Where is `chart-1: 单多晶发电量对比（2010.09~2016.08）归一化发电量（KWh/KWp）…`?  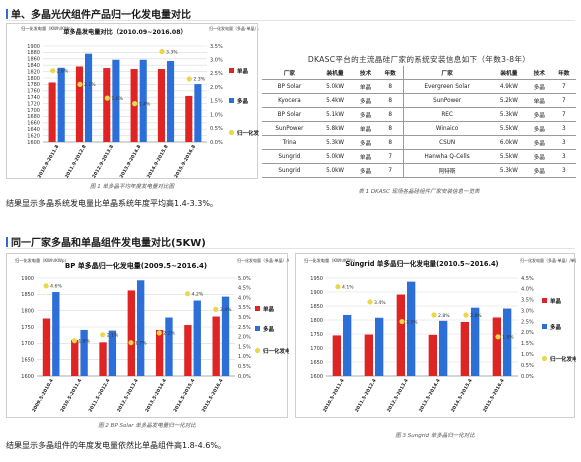 chart-1: 单多晶发电量对比（2010.09~2016.08）归一化发电量（KWh/KWp）… is located at coordinates (140, 102).